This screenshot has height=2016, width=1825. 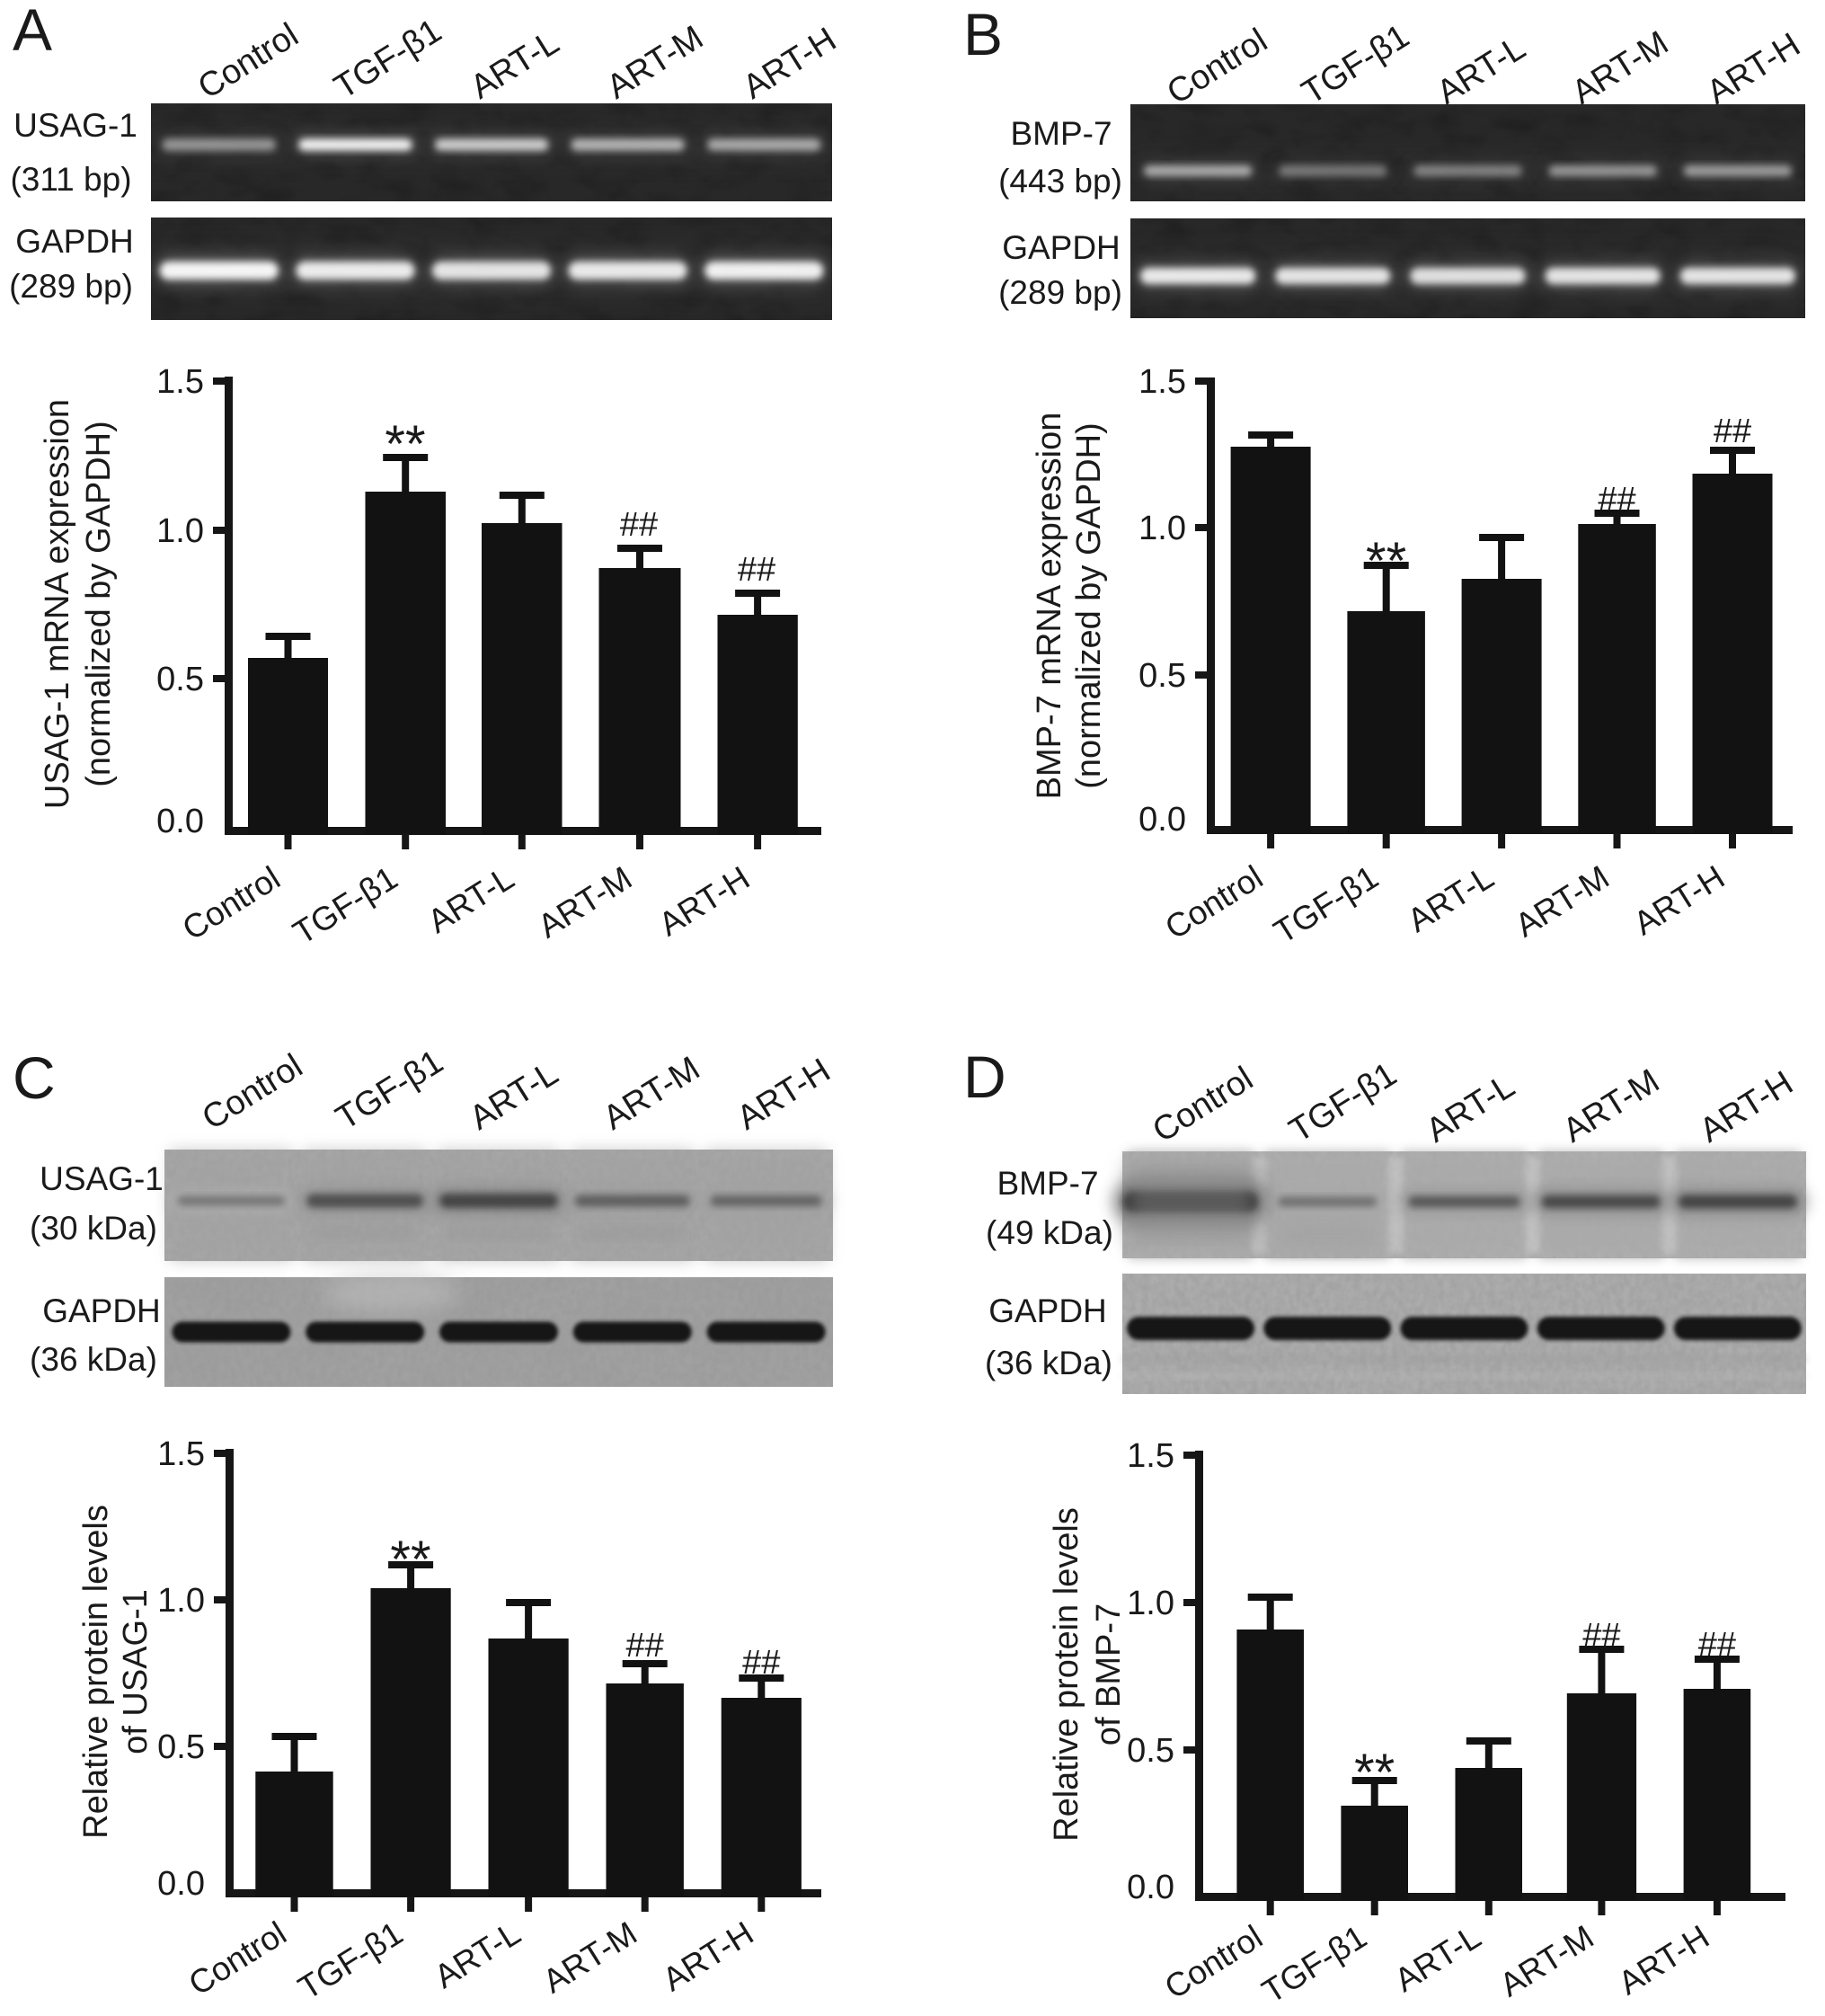 What do you see at coordinates (70, 179) in the screenshot?
I see `svg-text: (311 bp)` at bounding box center [70, 179].